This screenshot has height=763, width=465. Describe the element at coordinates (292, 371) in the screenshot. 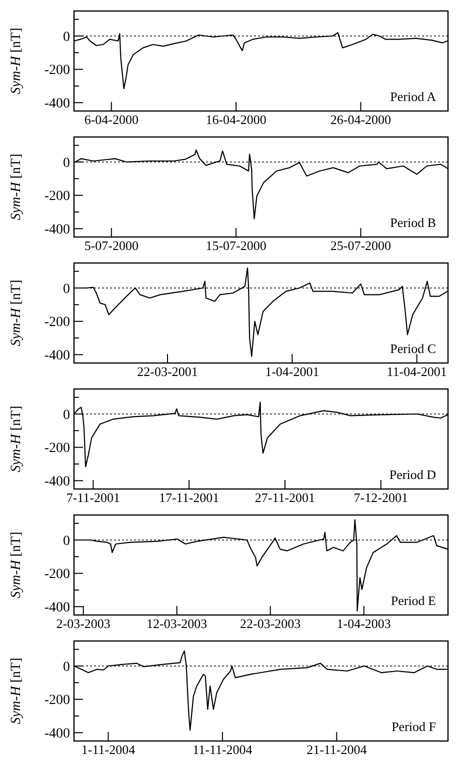

I see `x-tick-label: 1-04-2001` at that location.